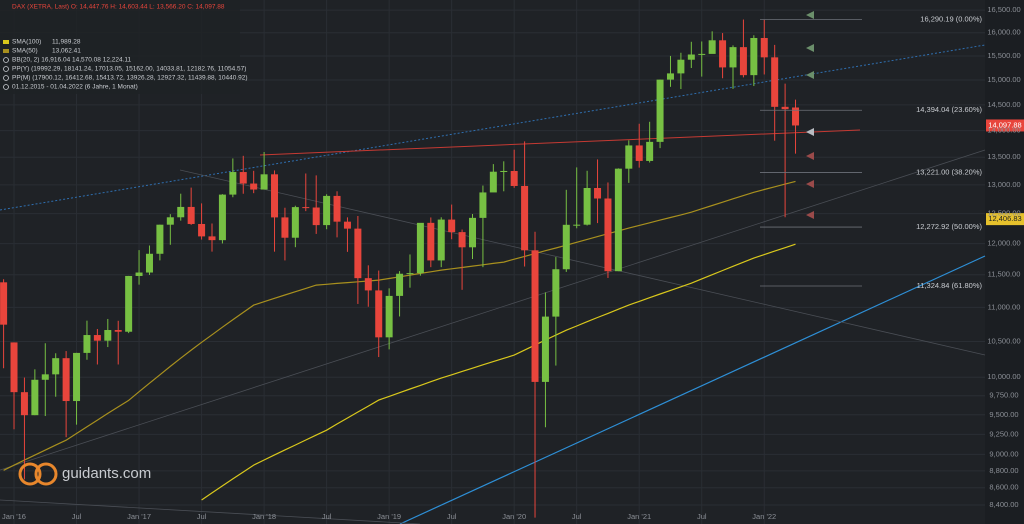 This screenshot has width=1024, height=524. What do you see at coordinates (1003, 213) in the screenshot?
I see `y-tick-label: 12,500.00` at bounding box center [1003, 213].